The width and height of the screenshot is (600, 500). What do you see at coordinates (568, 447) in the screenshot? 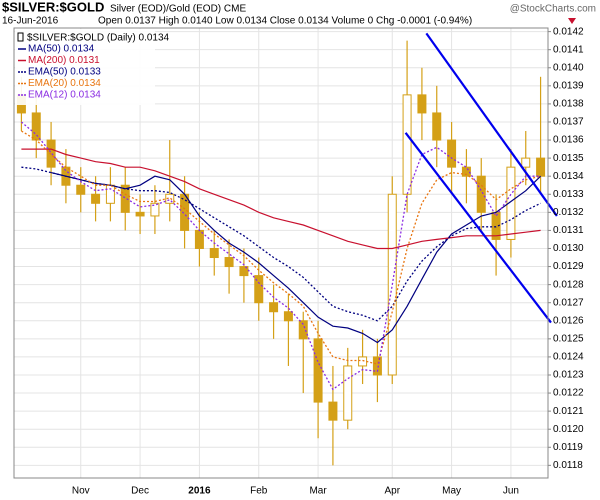
I see `y-tick-label: 0.0119` at bounding box center [568, 447].